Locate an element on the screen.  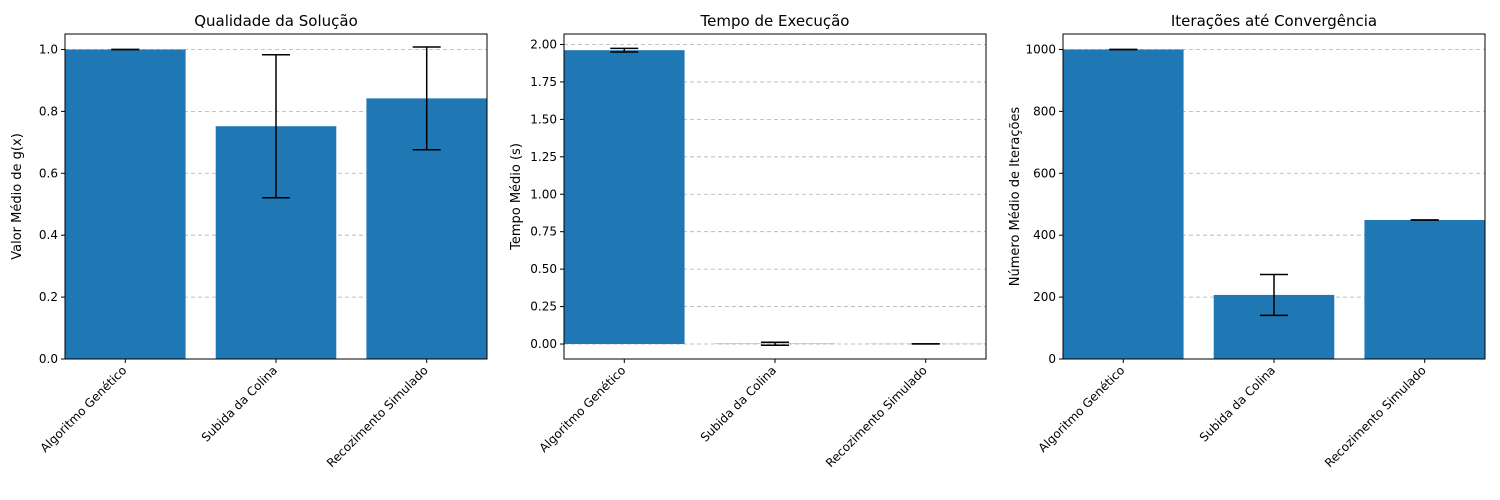
y-tick-label: 1.25 is located at coordinates (543, 157).